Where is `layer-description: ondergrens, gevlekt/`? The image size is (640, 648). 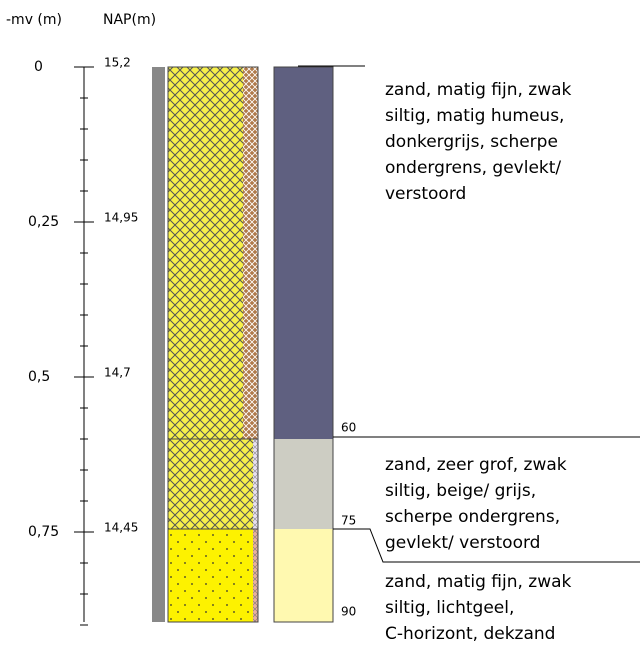 layer-description: ondergrens, gevlekt/ is located at coordinates (473, 168).